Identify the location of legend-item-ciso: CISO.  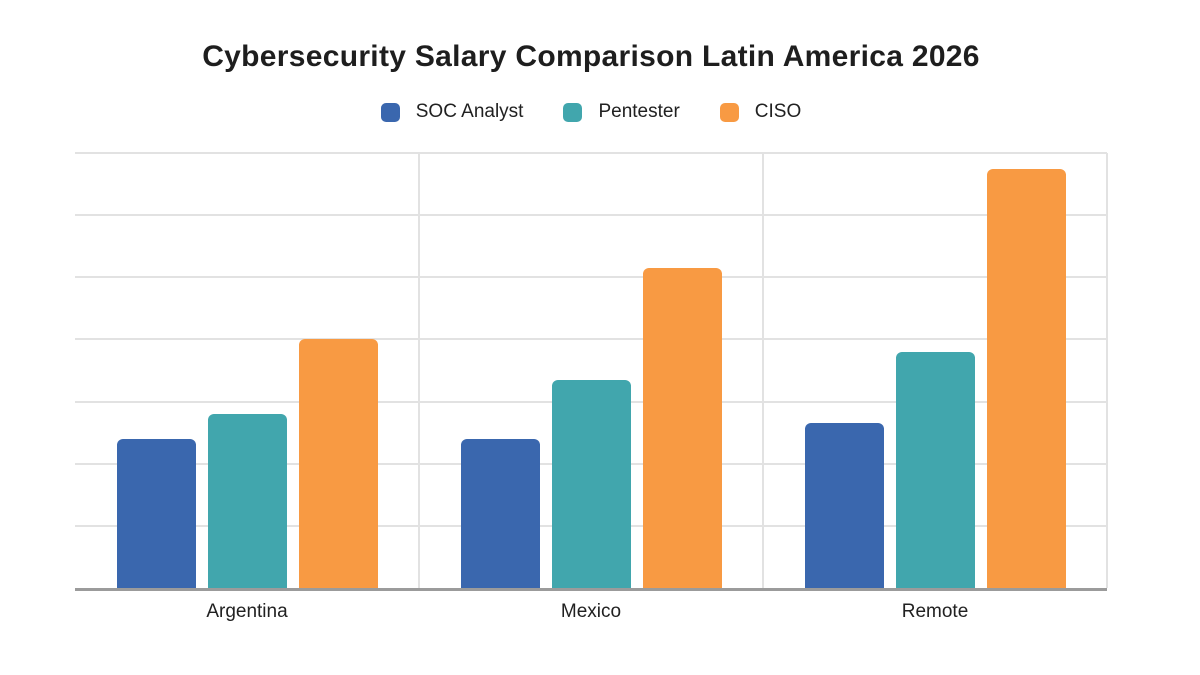
(760, 112).